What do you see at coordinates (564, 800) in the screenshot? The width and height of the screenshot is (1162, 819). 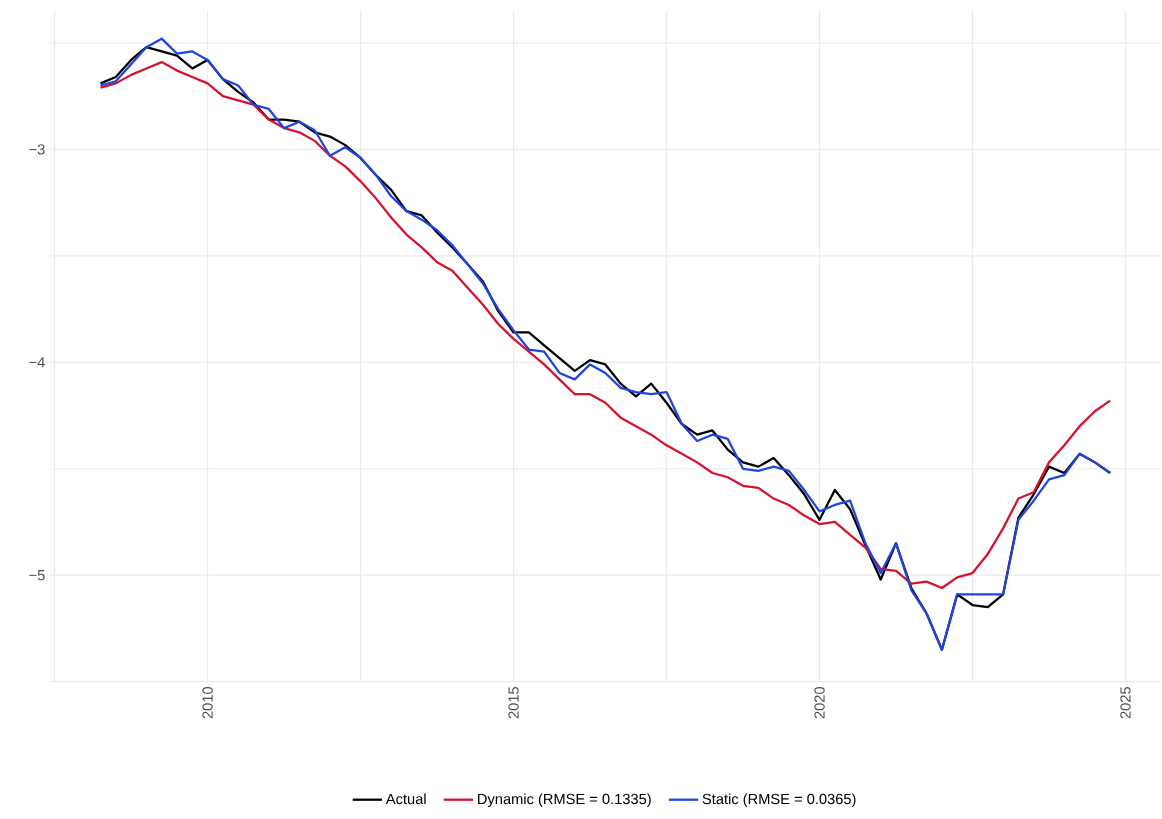 I see `legend-label: Dynamic (RMSE = 0.1335)` at bounding box center [564, 800].